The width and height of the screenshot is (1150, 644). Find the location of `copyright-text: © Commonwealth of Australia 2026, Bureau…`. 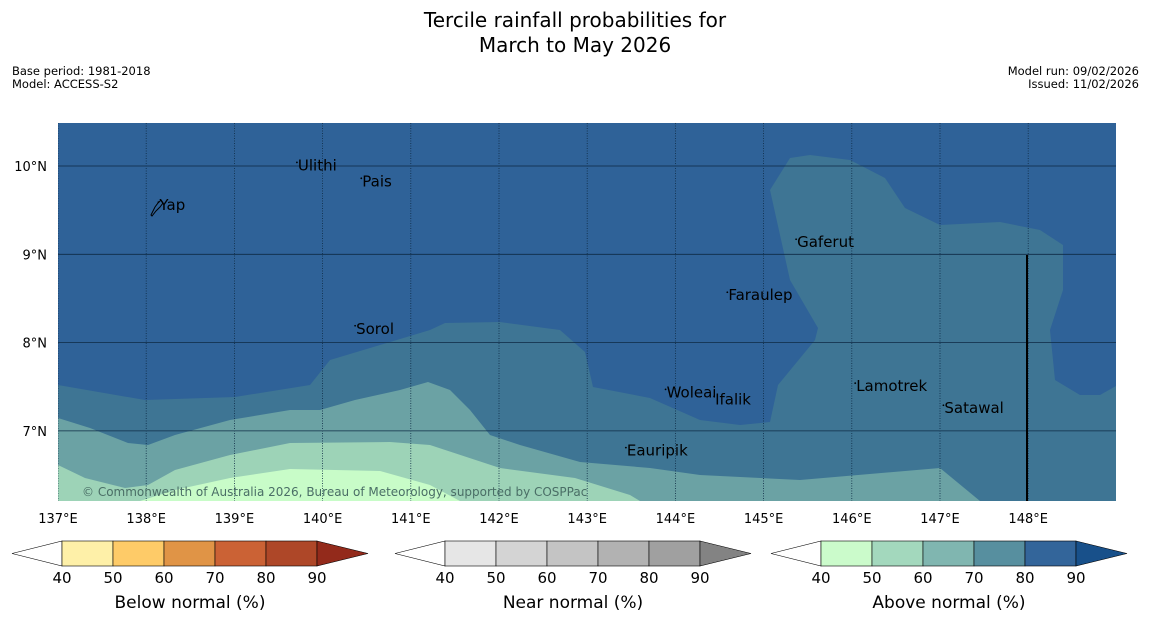

copyright-text: © Commonwealth of Australia 2026, Bureau… is located at coordinates (334, 492).